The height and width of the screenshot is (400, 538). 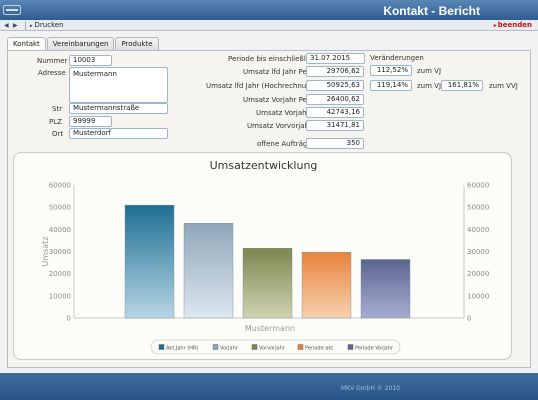 I want to click on y-tick-label: 60000, so click(x=60, y=186).